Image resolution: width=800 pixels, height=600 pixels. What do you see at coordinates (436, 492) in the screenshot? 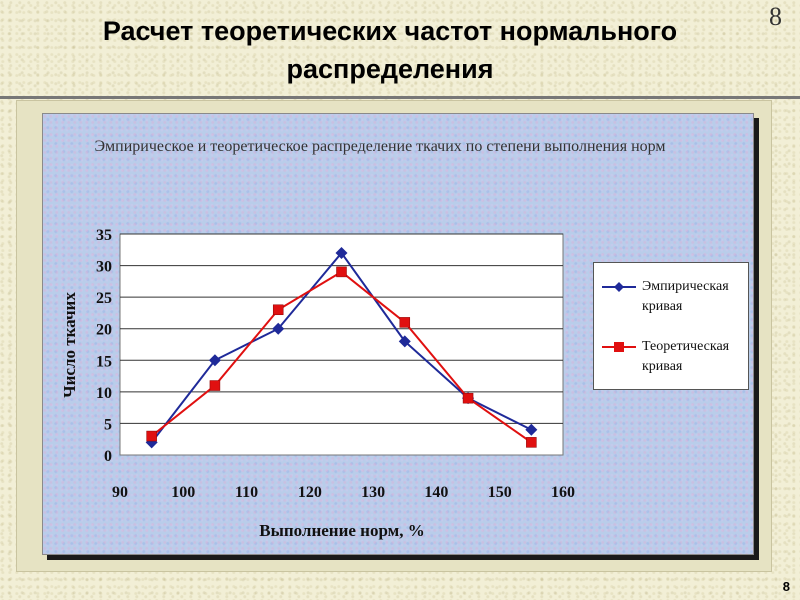
I see `x-tick-label: 140` at bounding box center [436, 492].